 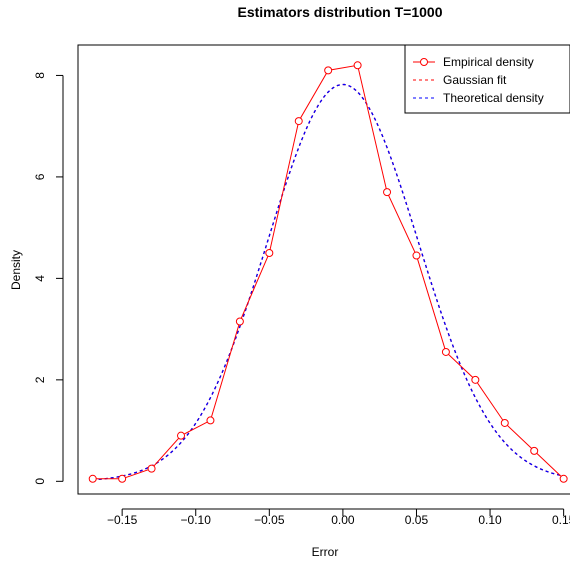 I want to click on x-tick-label: 0.10, so click(x=490, y=520).